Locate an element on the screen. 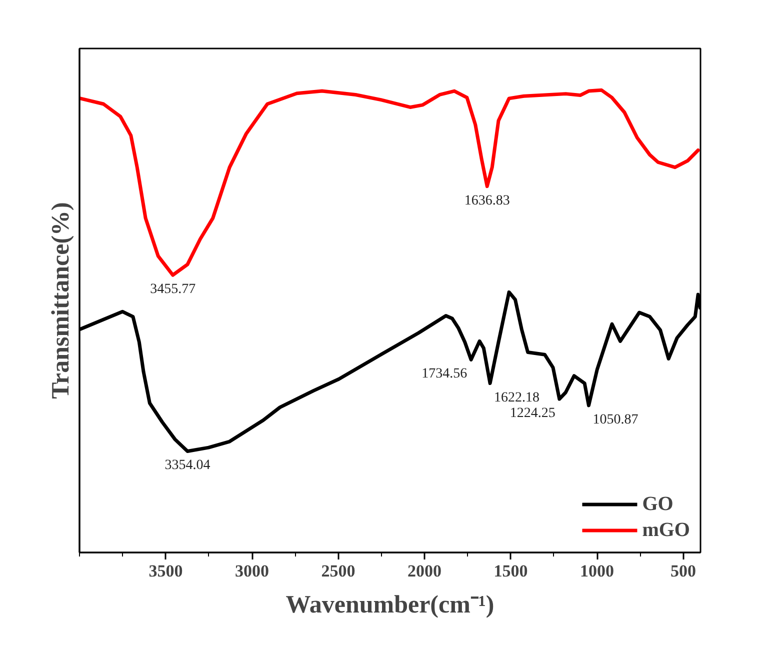  legend-label: mGO is located at coordinates (666, 530).